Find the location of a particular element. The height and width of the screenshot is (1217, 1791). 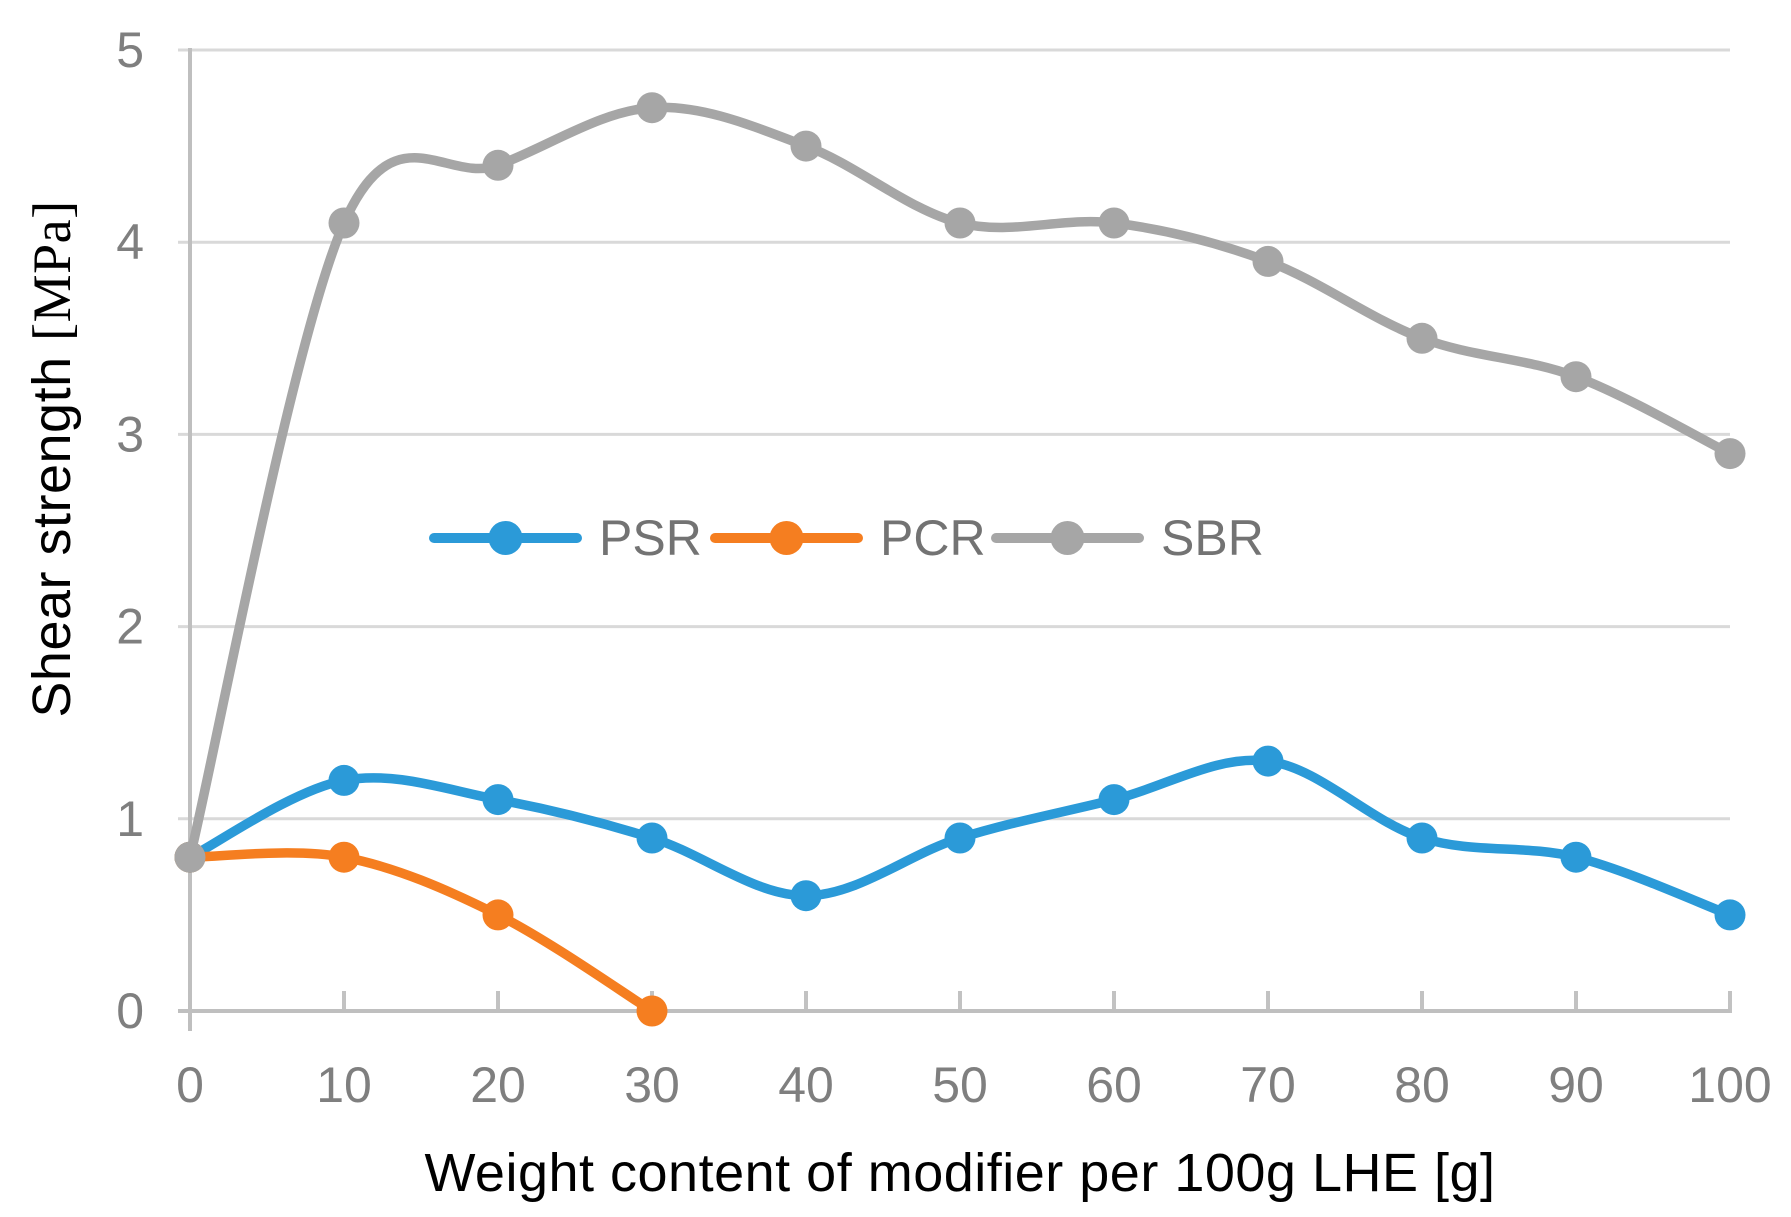

x-tick-label-100: 100 is located at coordinates (1729, 1085).